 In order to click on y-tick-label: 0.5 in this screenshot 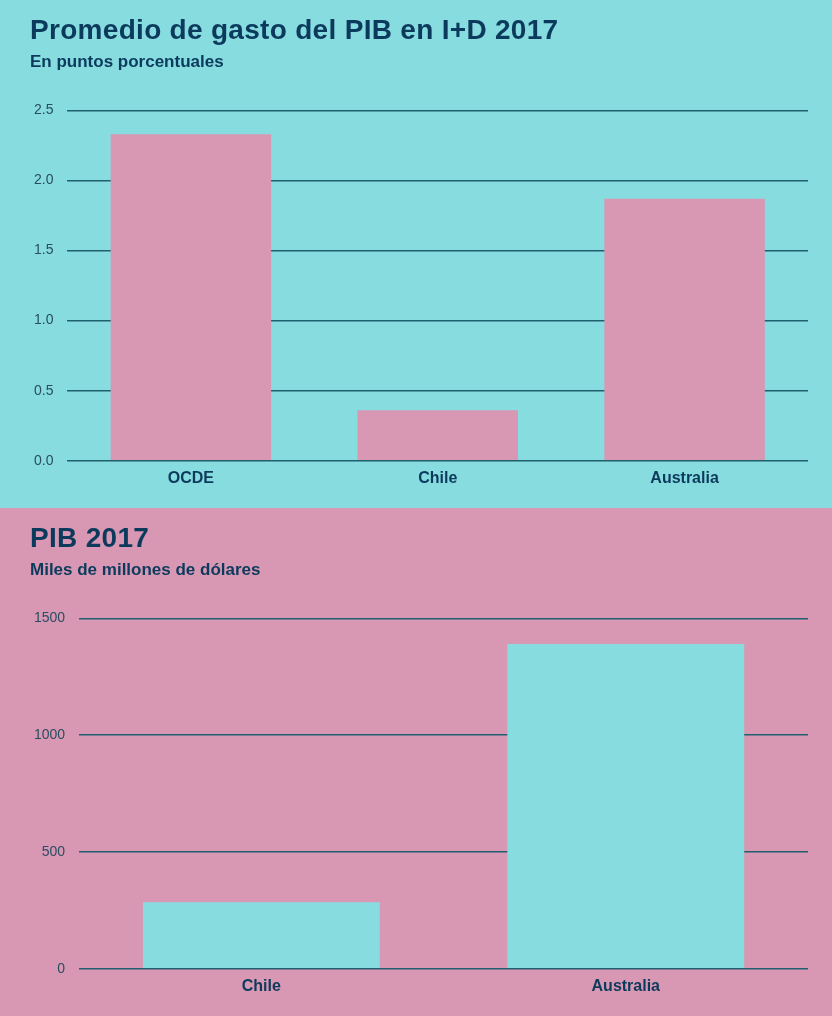, I will do `click(43, 389)`.